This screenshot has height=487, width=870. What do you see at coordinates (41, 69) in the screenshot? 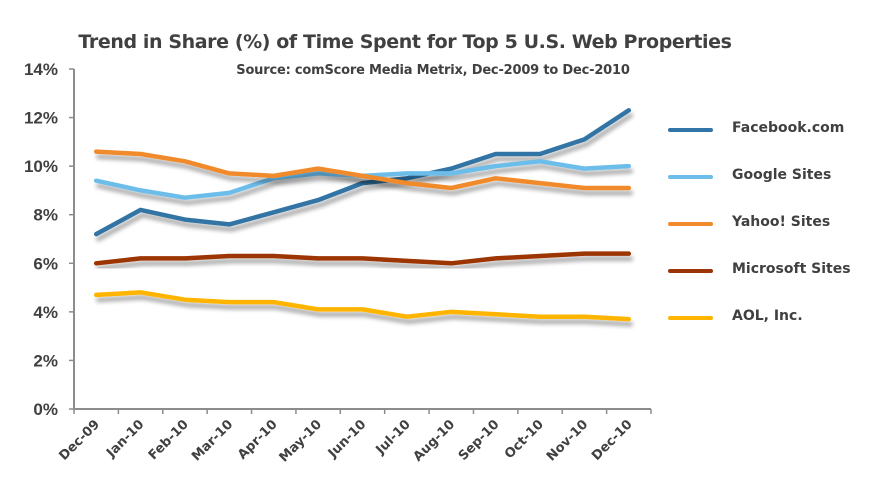
I see `y-tick-label: 14%` at bounding box center [41, 69].